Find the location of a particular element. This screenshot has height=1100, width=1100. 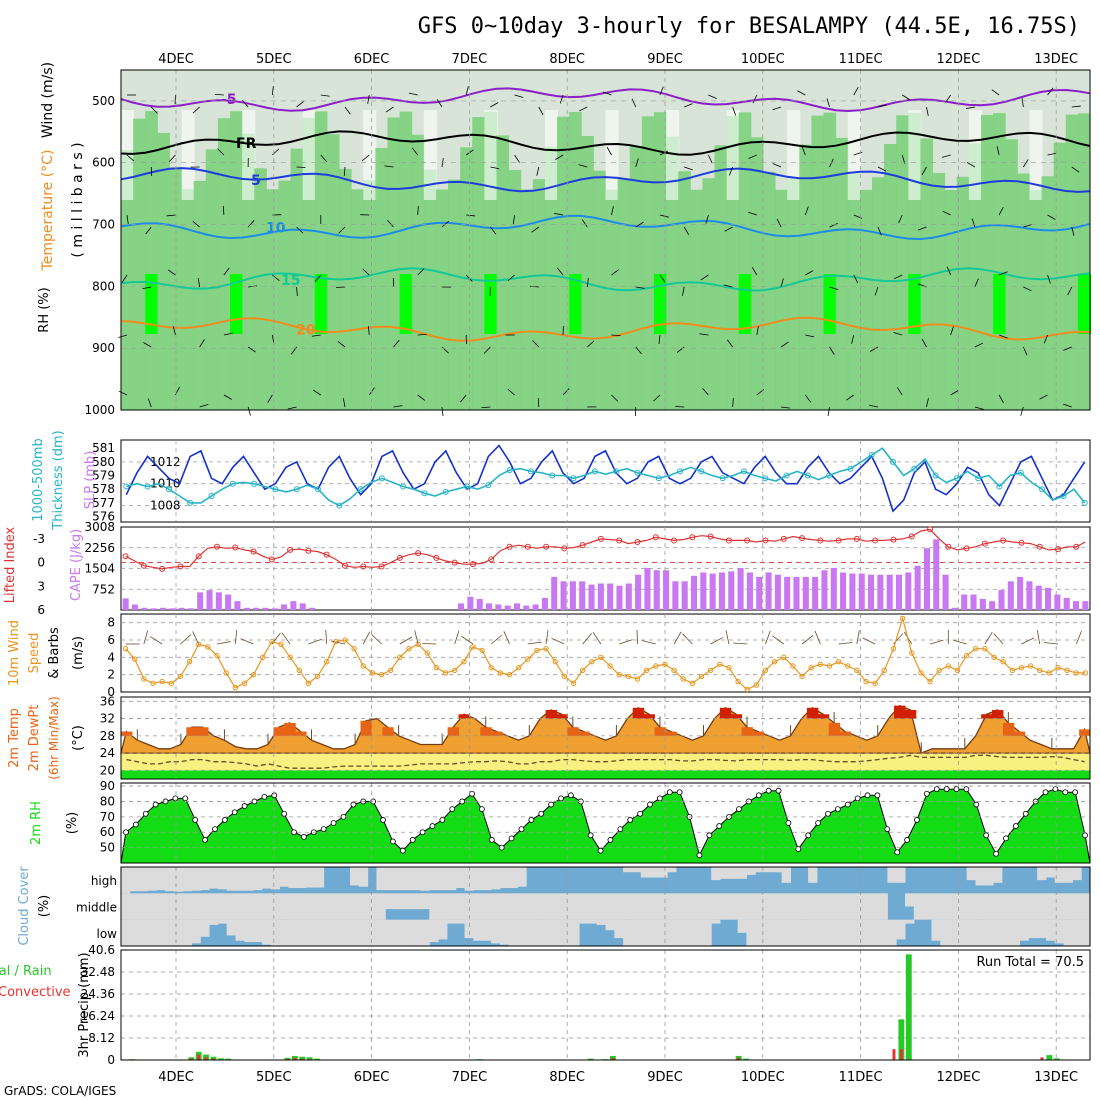

temperature-hot-band is located at coordinates (736, 716).